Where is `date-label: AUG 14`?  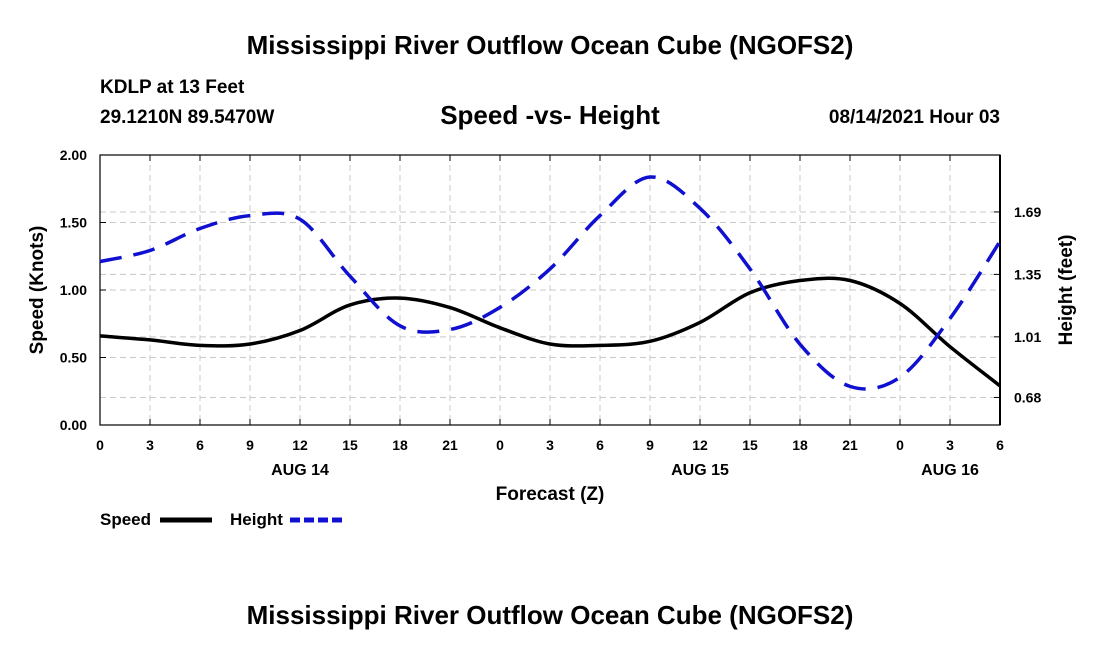 date-label: AUG 14 is located at coordinates (300, 470).